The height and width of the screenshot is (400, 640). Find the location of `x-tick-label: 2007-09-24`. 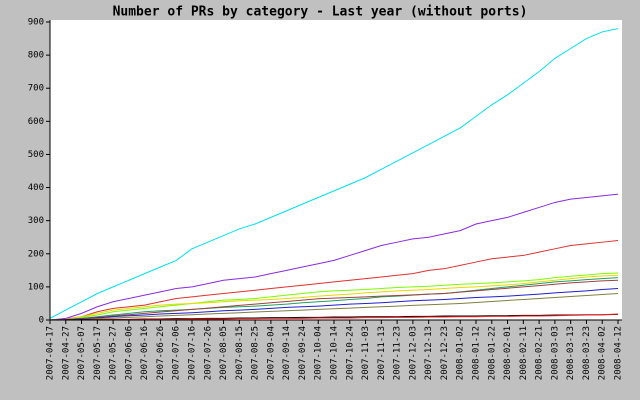

x-tick-label: 2007-09-24 is located at coordinates (303, 353).